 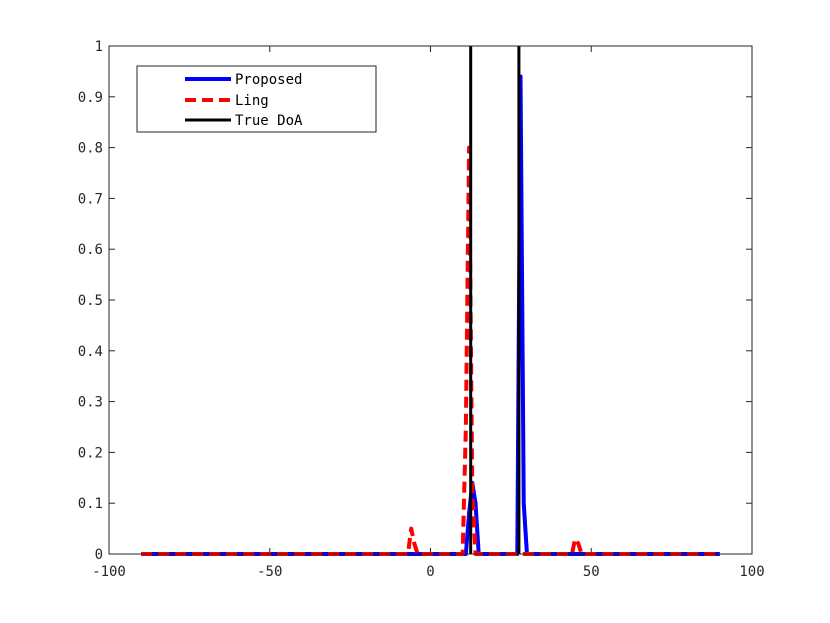 I want to click on y-tick-label: 0.2, so click(x=90, y=453).